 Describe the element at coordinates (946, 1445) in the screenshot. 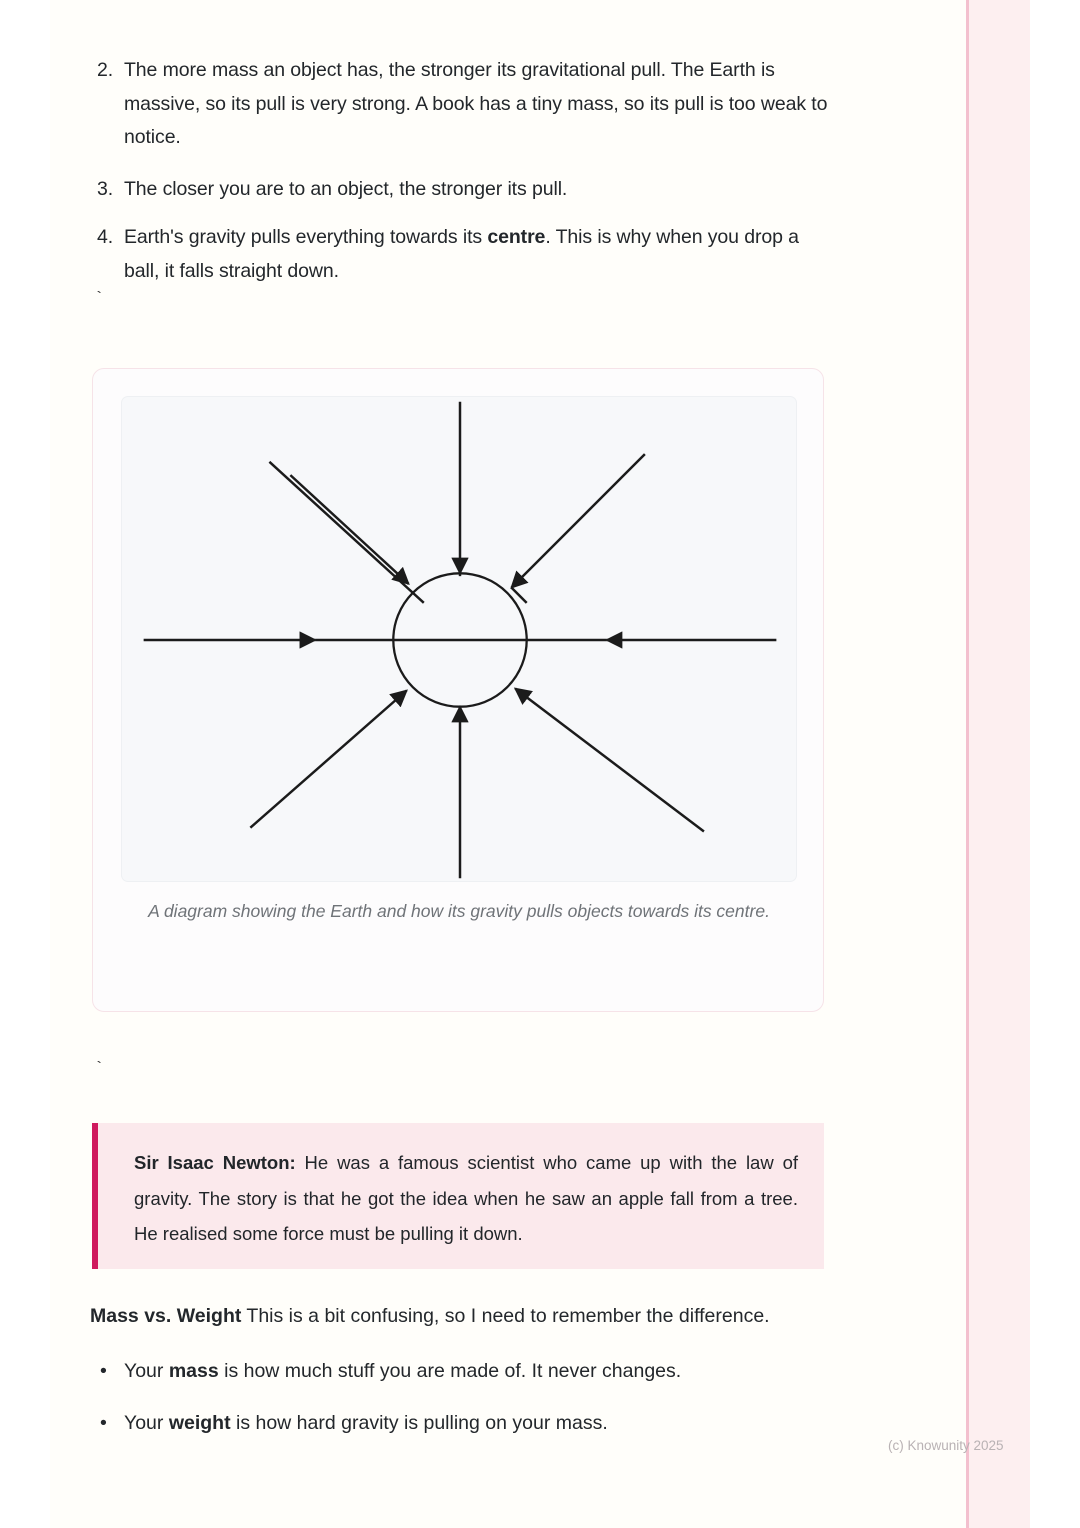

I see `copyright-watermark: (c) Knowunity 2025` at that location.